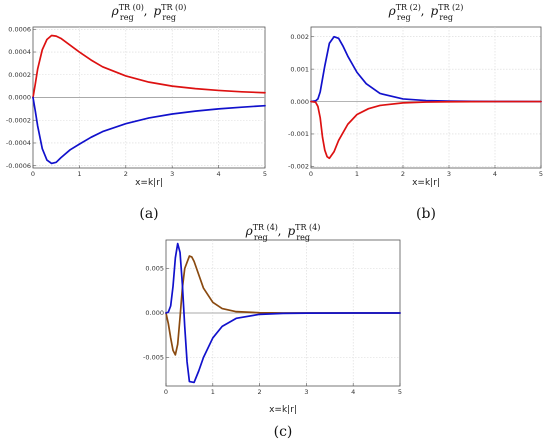 The image size is (550, 442). What do you see at coordinates (18, 143) in the screenshot?
I see `y-tick-label: -0.0004` at bounding box center [18, 143].